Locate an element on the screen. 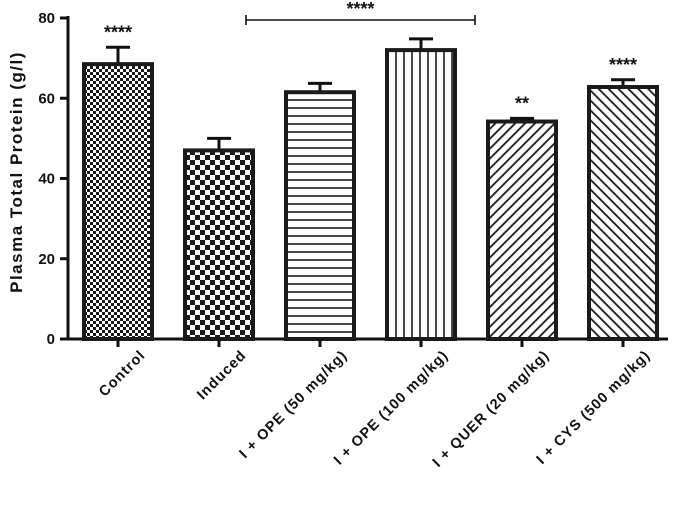  y-tick-label: 20 is located at coordinates (46, 259).